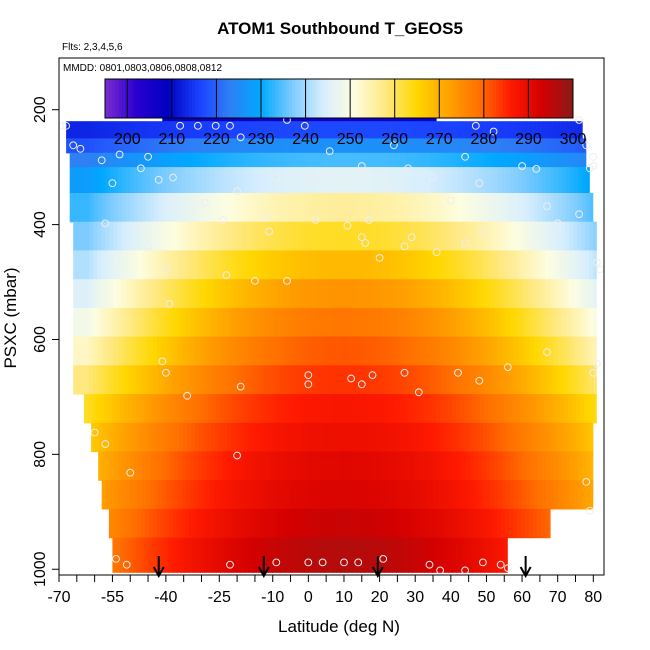 This screenshot has height=650, width=650. I want to click on y-tick-label: 800, so click(40, 454).